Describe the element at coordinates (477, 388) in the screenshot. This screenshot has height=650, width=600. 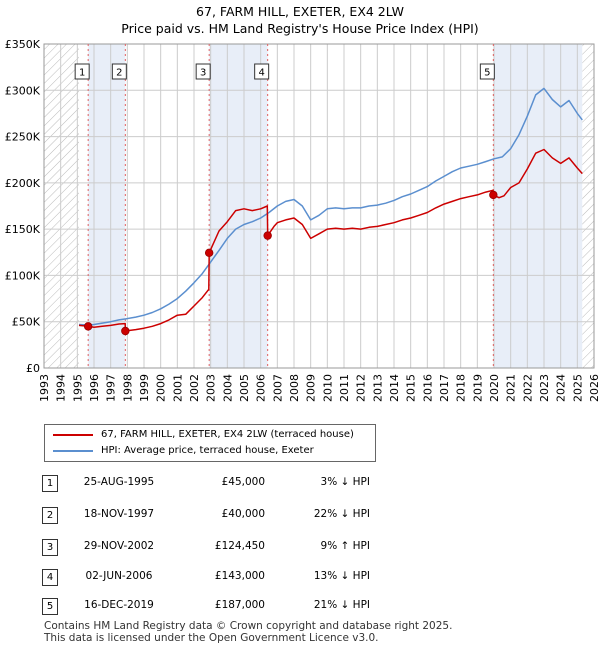
I see `x-tick-label: 2019` at that location.